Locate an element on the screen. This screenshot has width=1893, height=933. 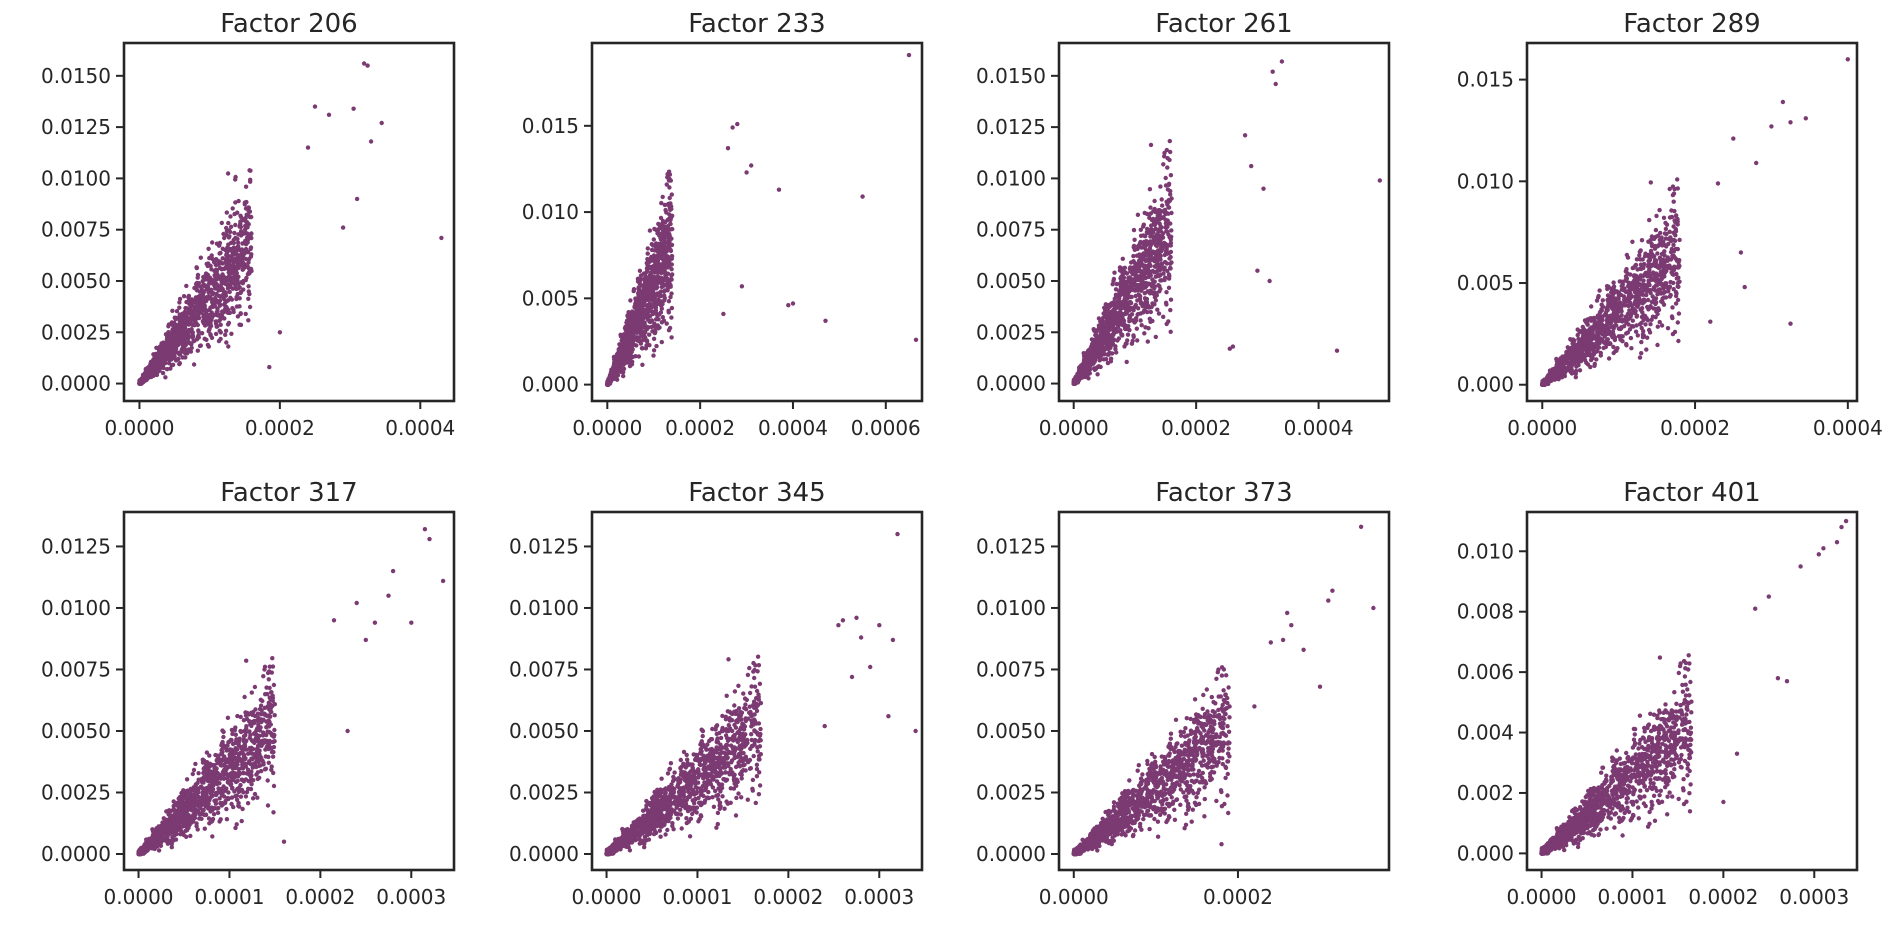
y-tick-label: 0.015 is located at coordinates (550, 126).